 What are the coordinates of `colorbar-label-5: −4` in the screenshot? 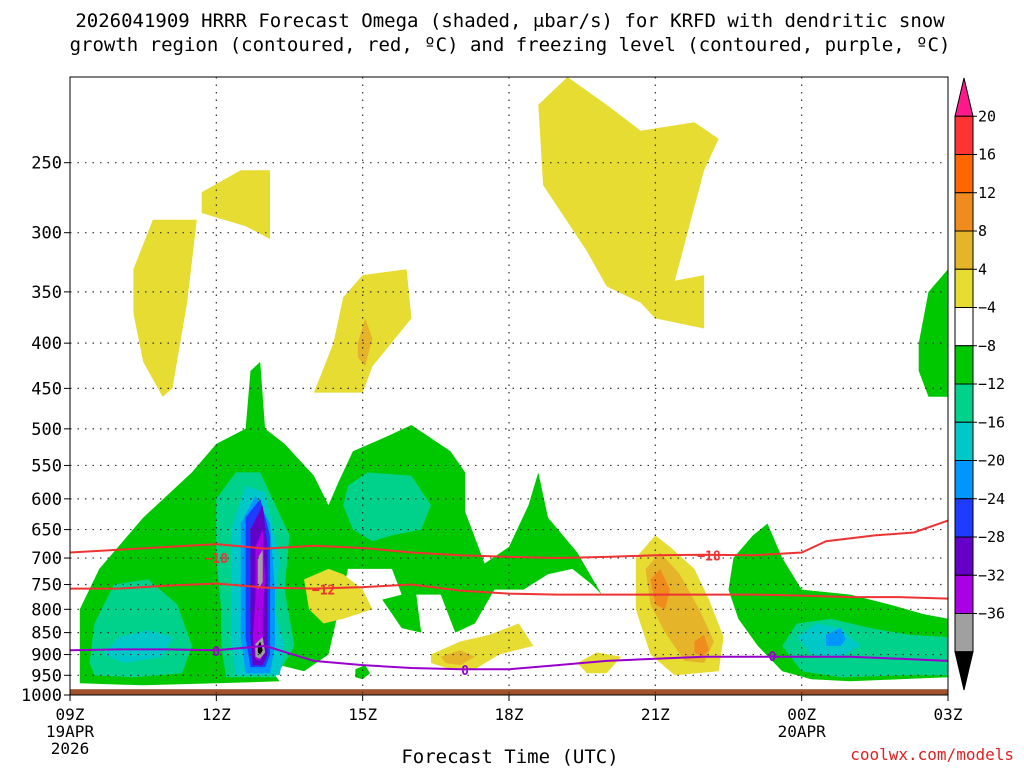 It's located at (987, 308).